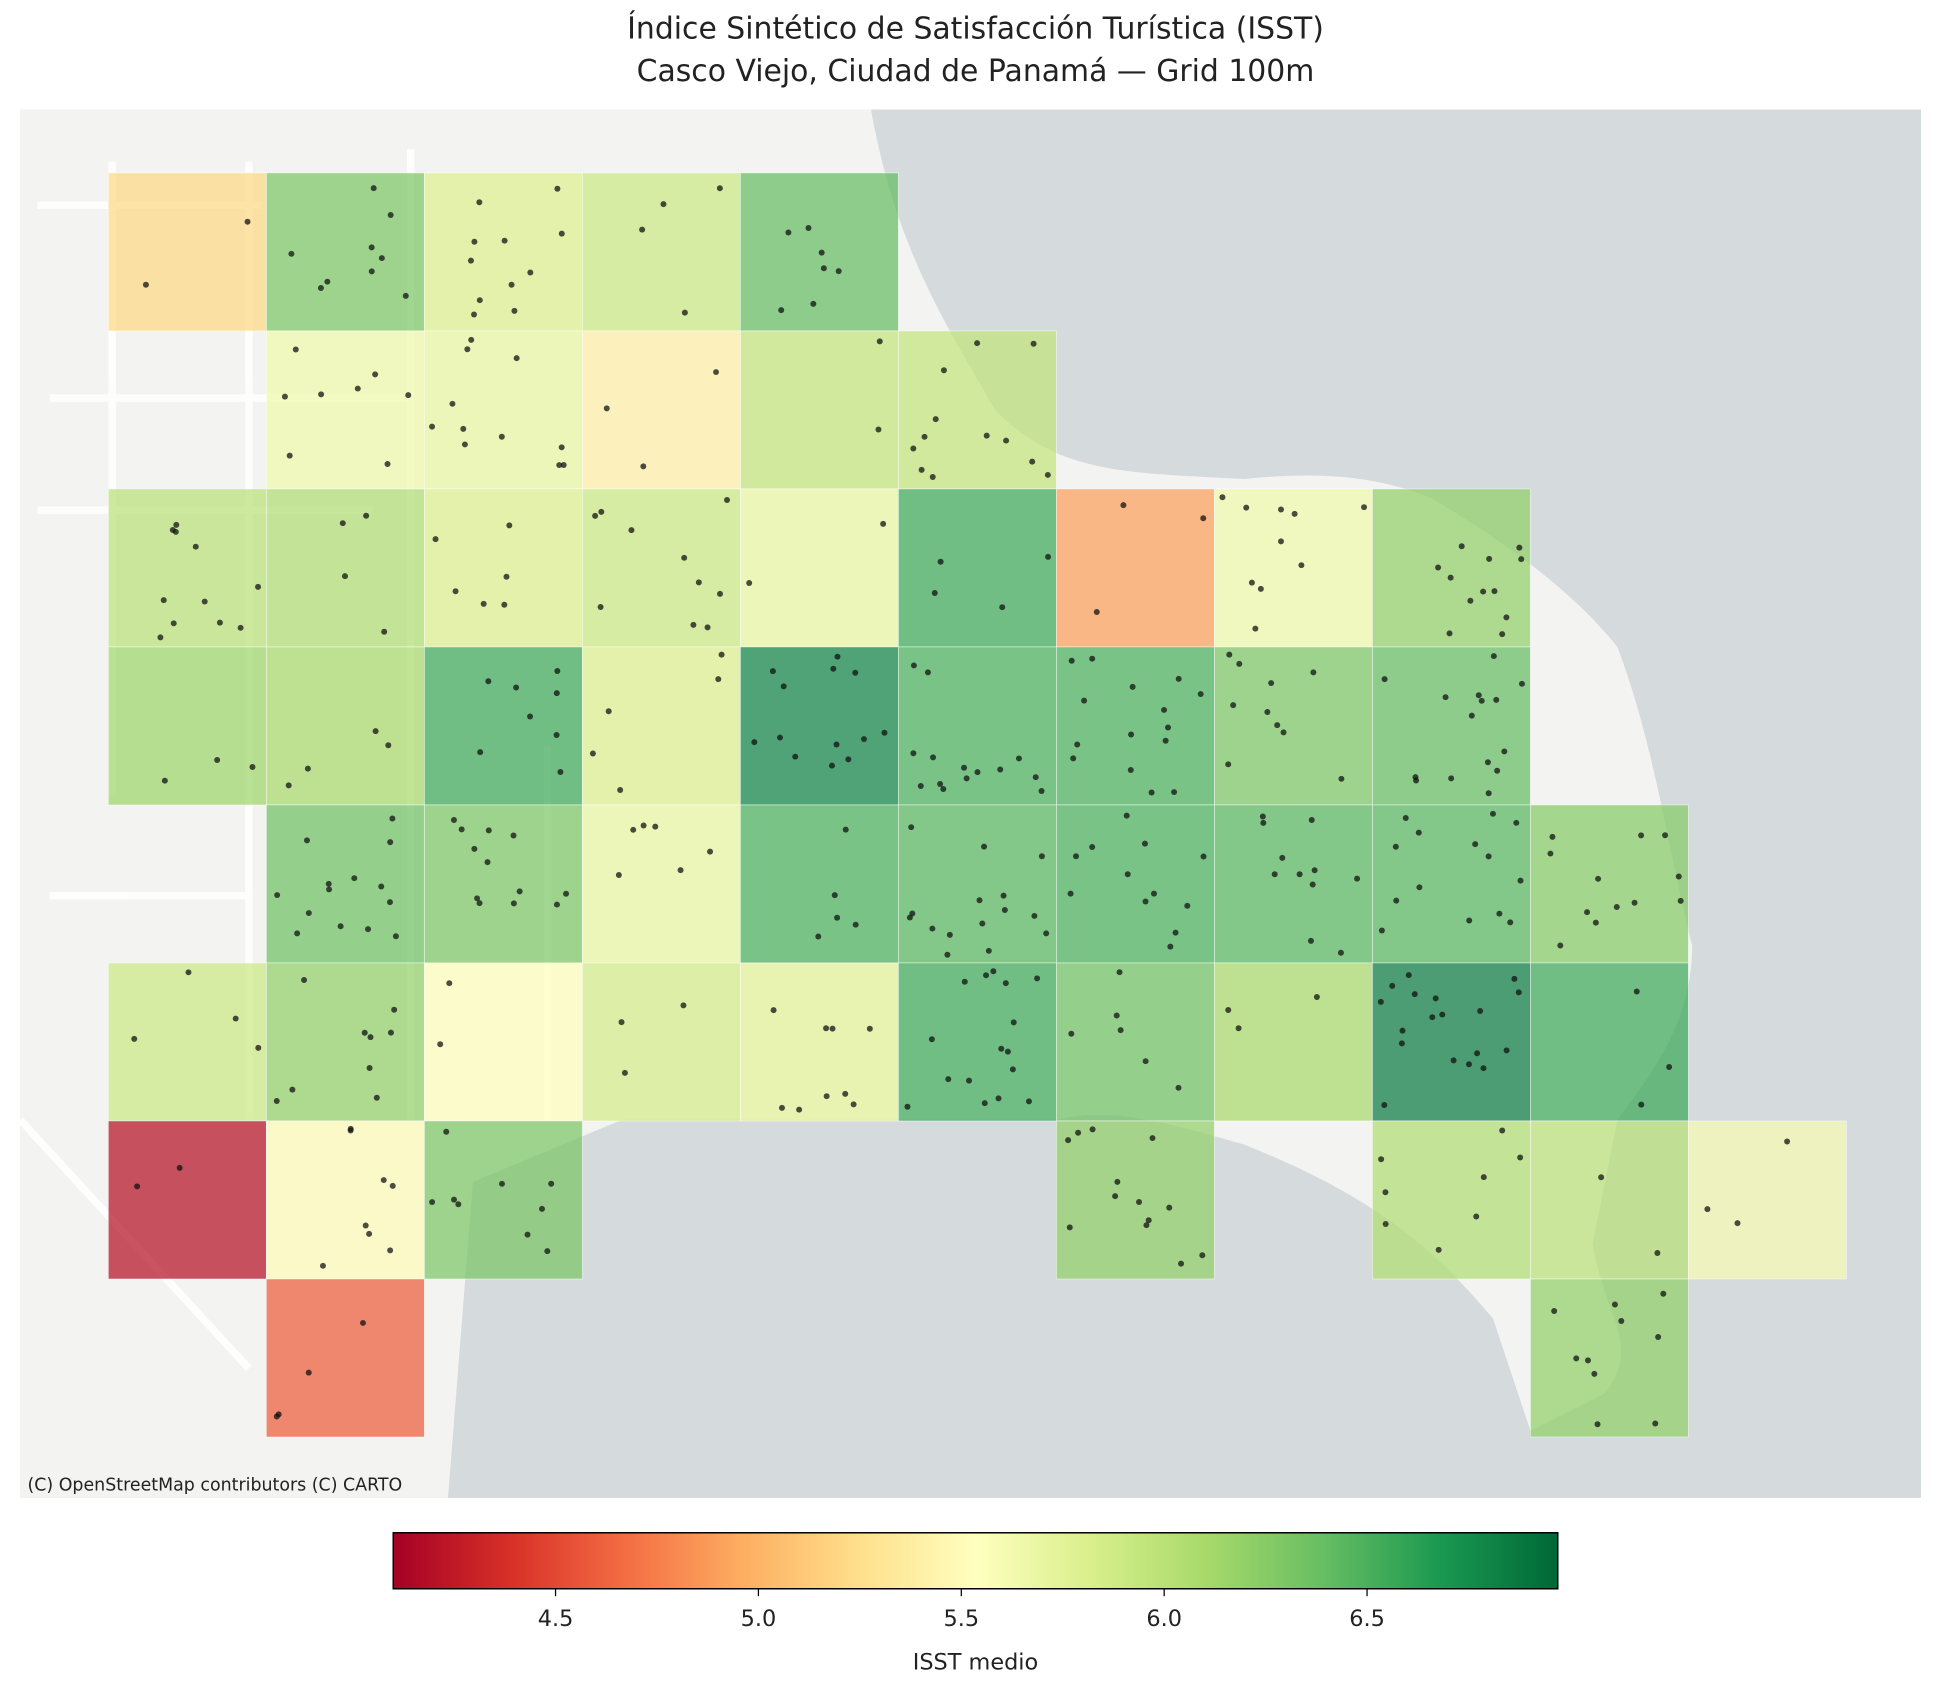  What do you see at coordinates (962, 1619) in the screenshot?
I see `colorbar-tick-label: 5.5` at bounding box center [962, 1619].